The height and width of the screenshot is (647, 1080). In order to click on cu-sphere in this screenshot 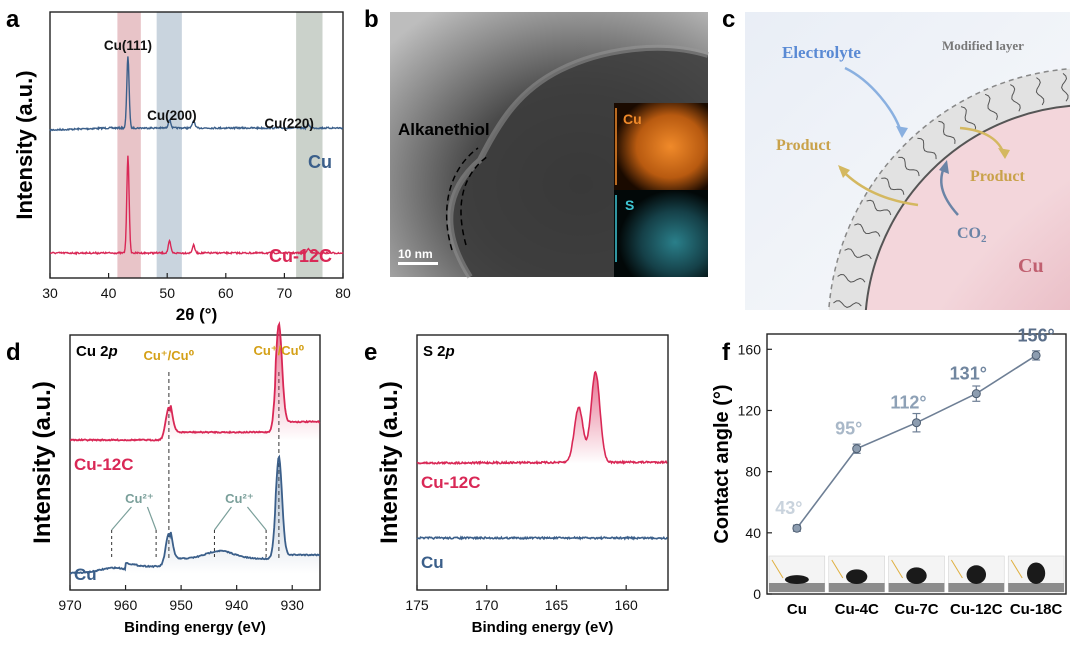, I will do `click(967, 207)`.